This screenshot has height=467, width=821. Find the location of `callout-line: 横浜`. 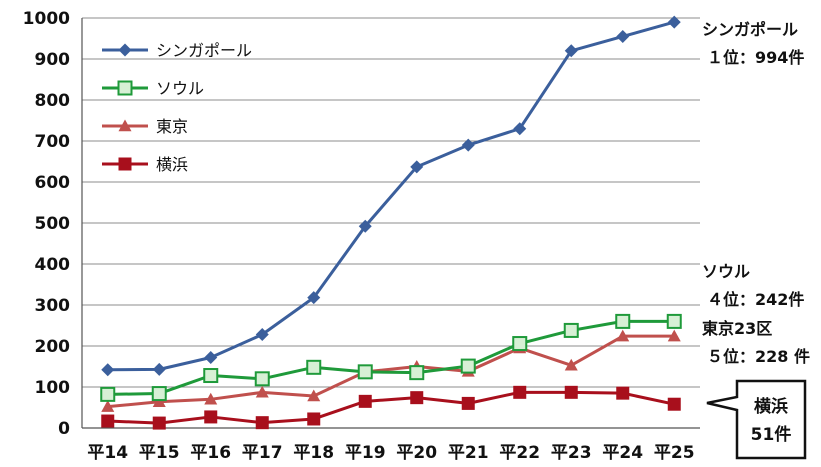

callout-line: 横浜 is located at coordinates (771, 406).